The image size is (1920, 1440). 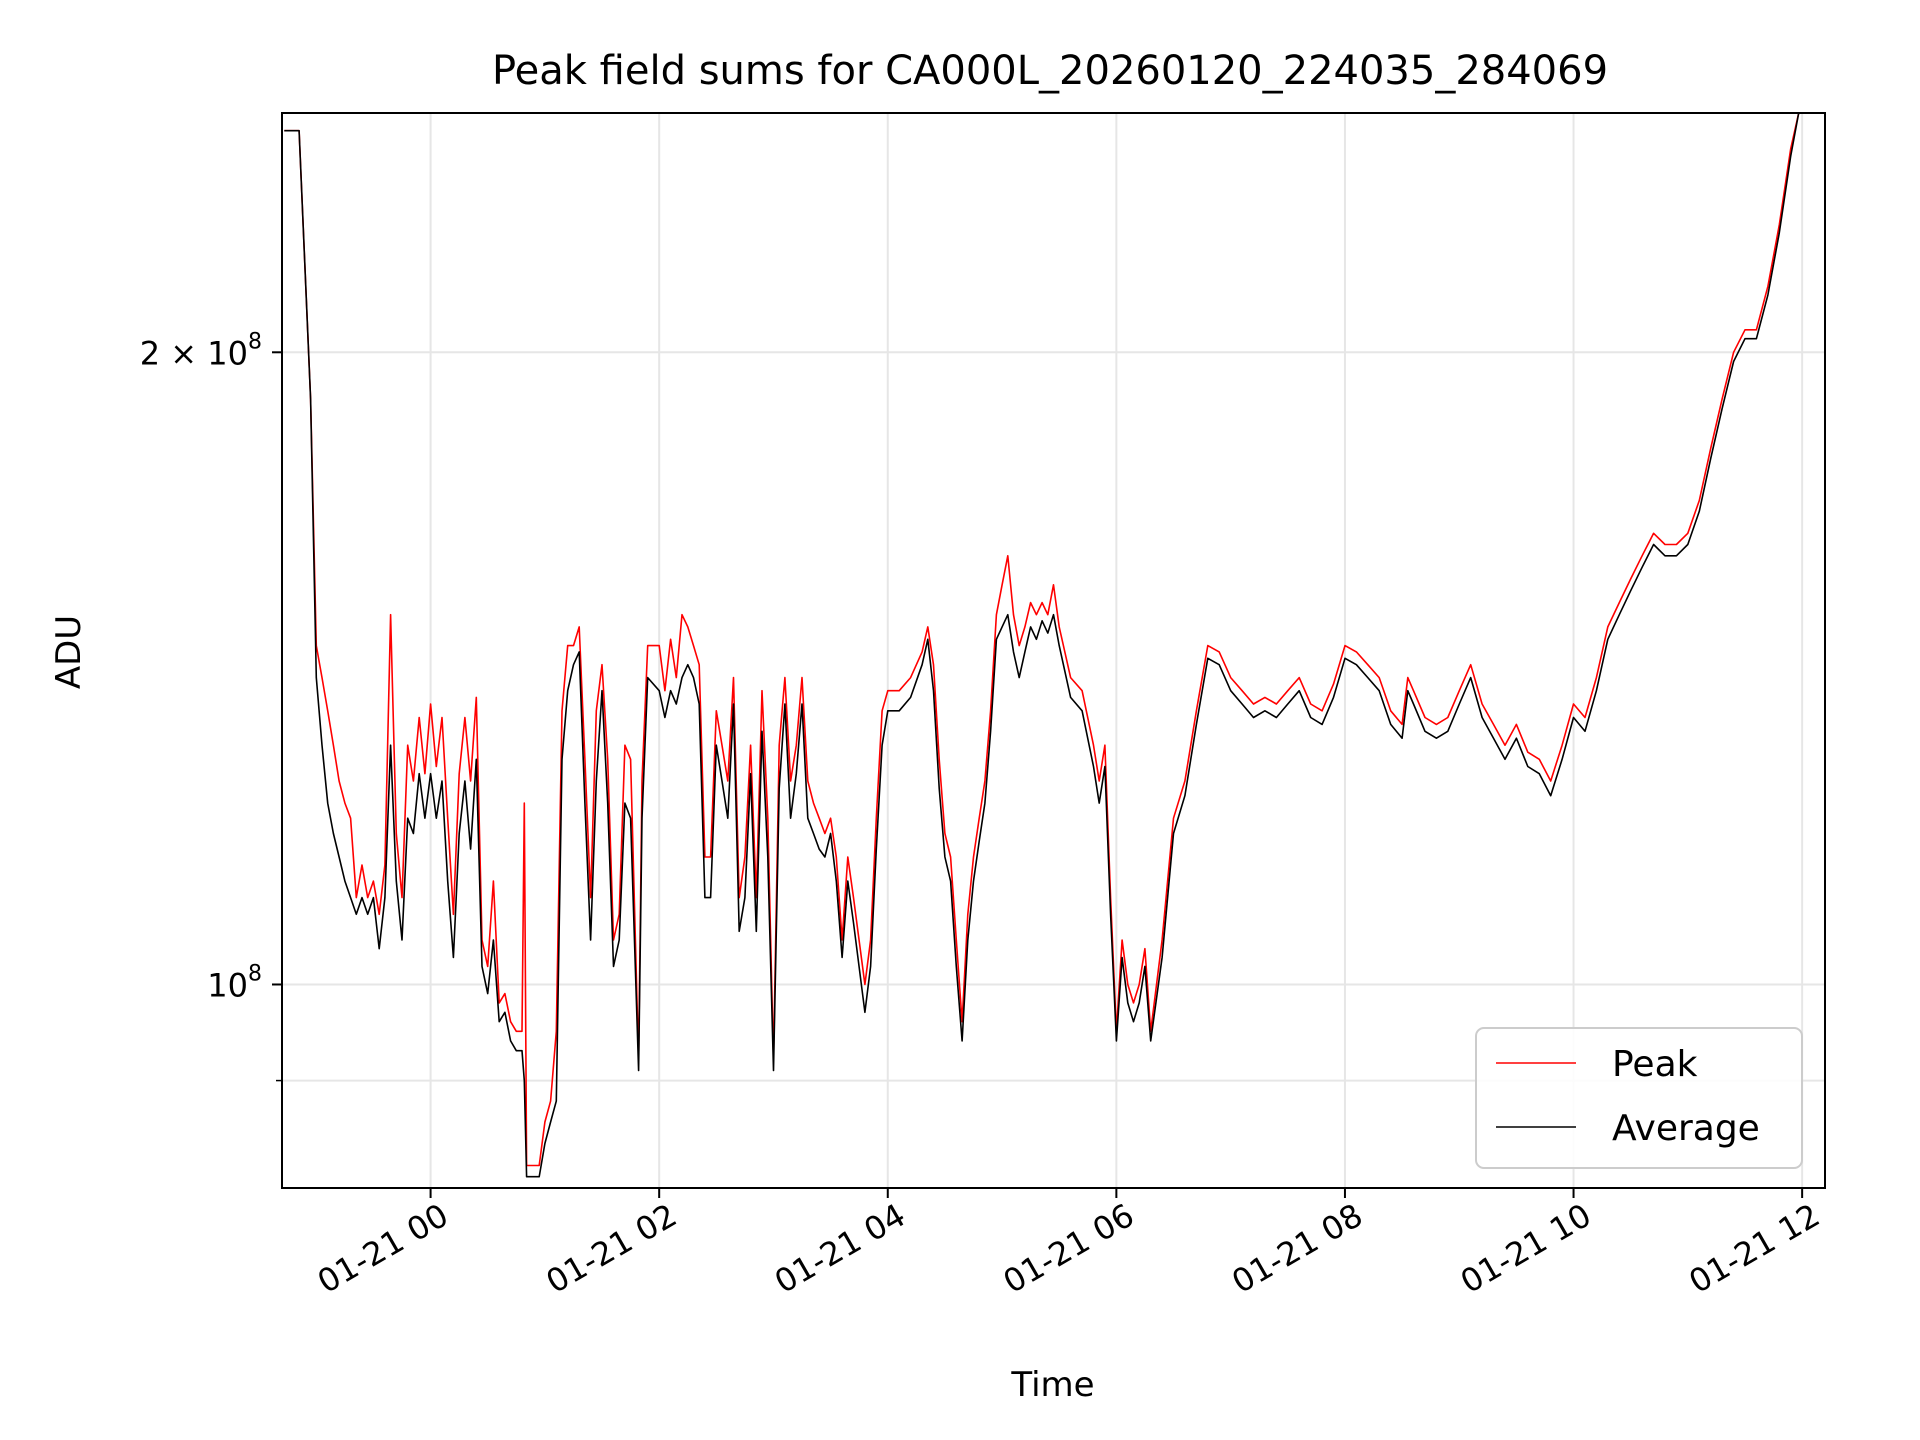 What do you see at coordinates (69, 652) in the screenshot?
I see `y-axis-label: ADU` at bounding box center [69, 652].